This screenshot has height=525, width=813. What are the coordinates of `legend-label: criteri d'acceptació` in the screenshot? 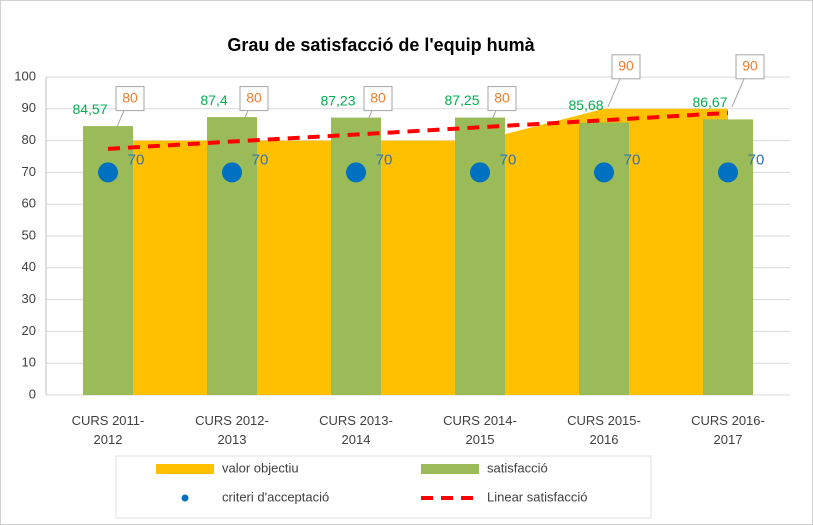 It's located at (275, 496).